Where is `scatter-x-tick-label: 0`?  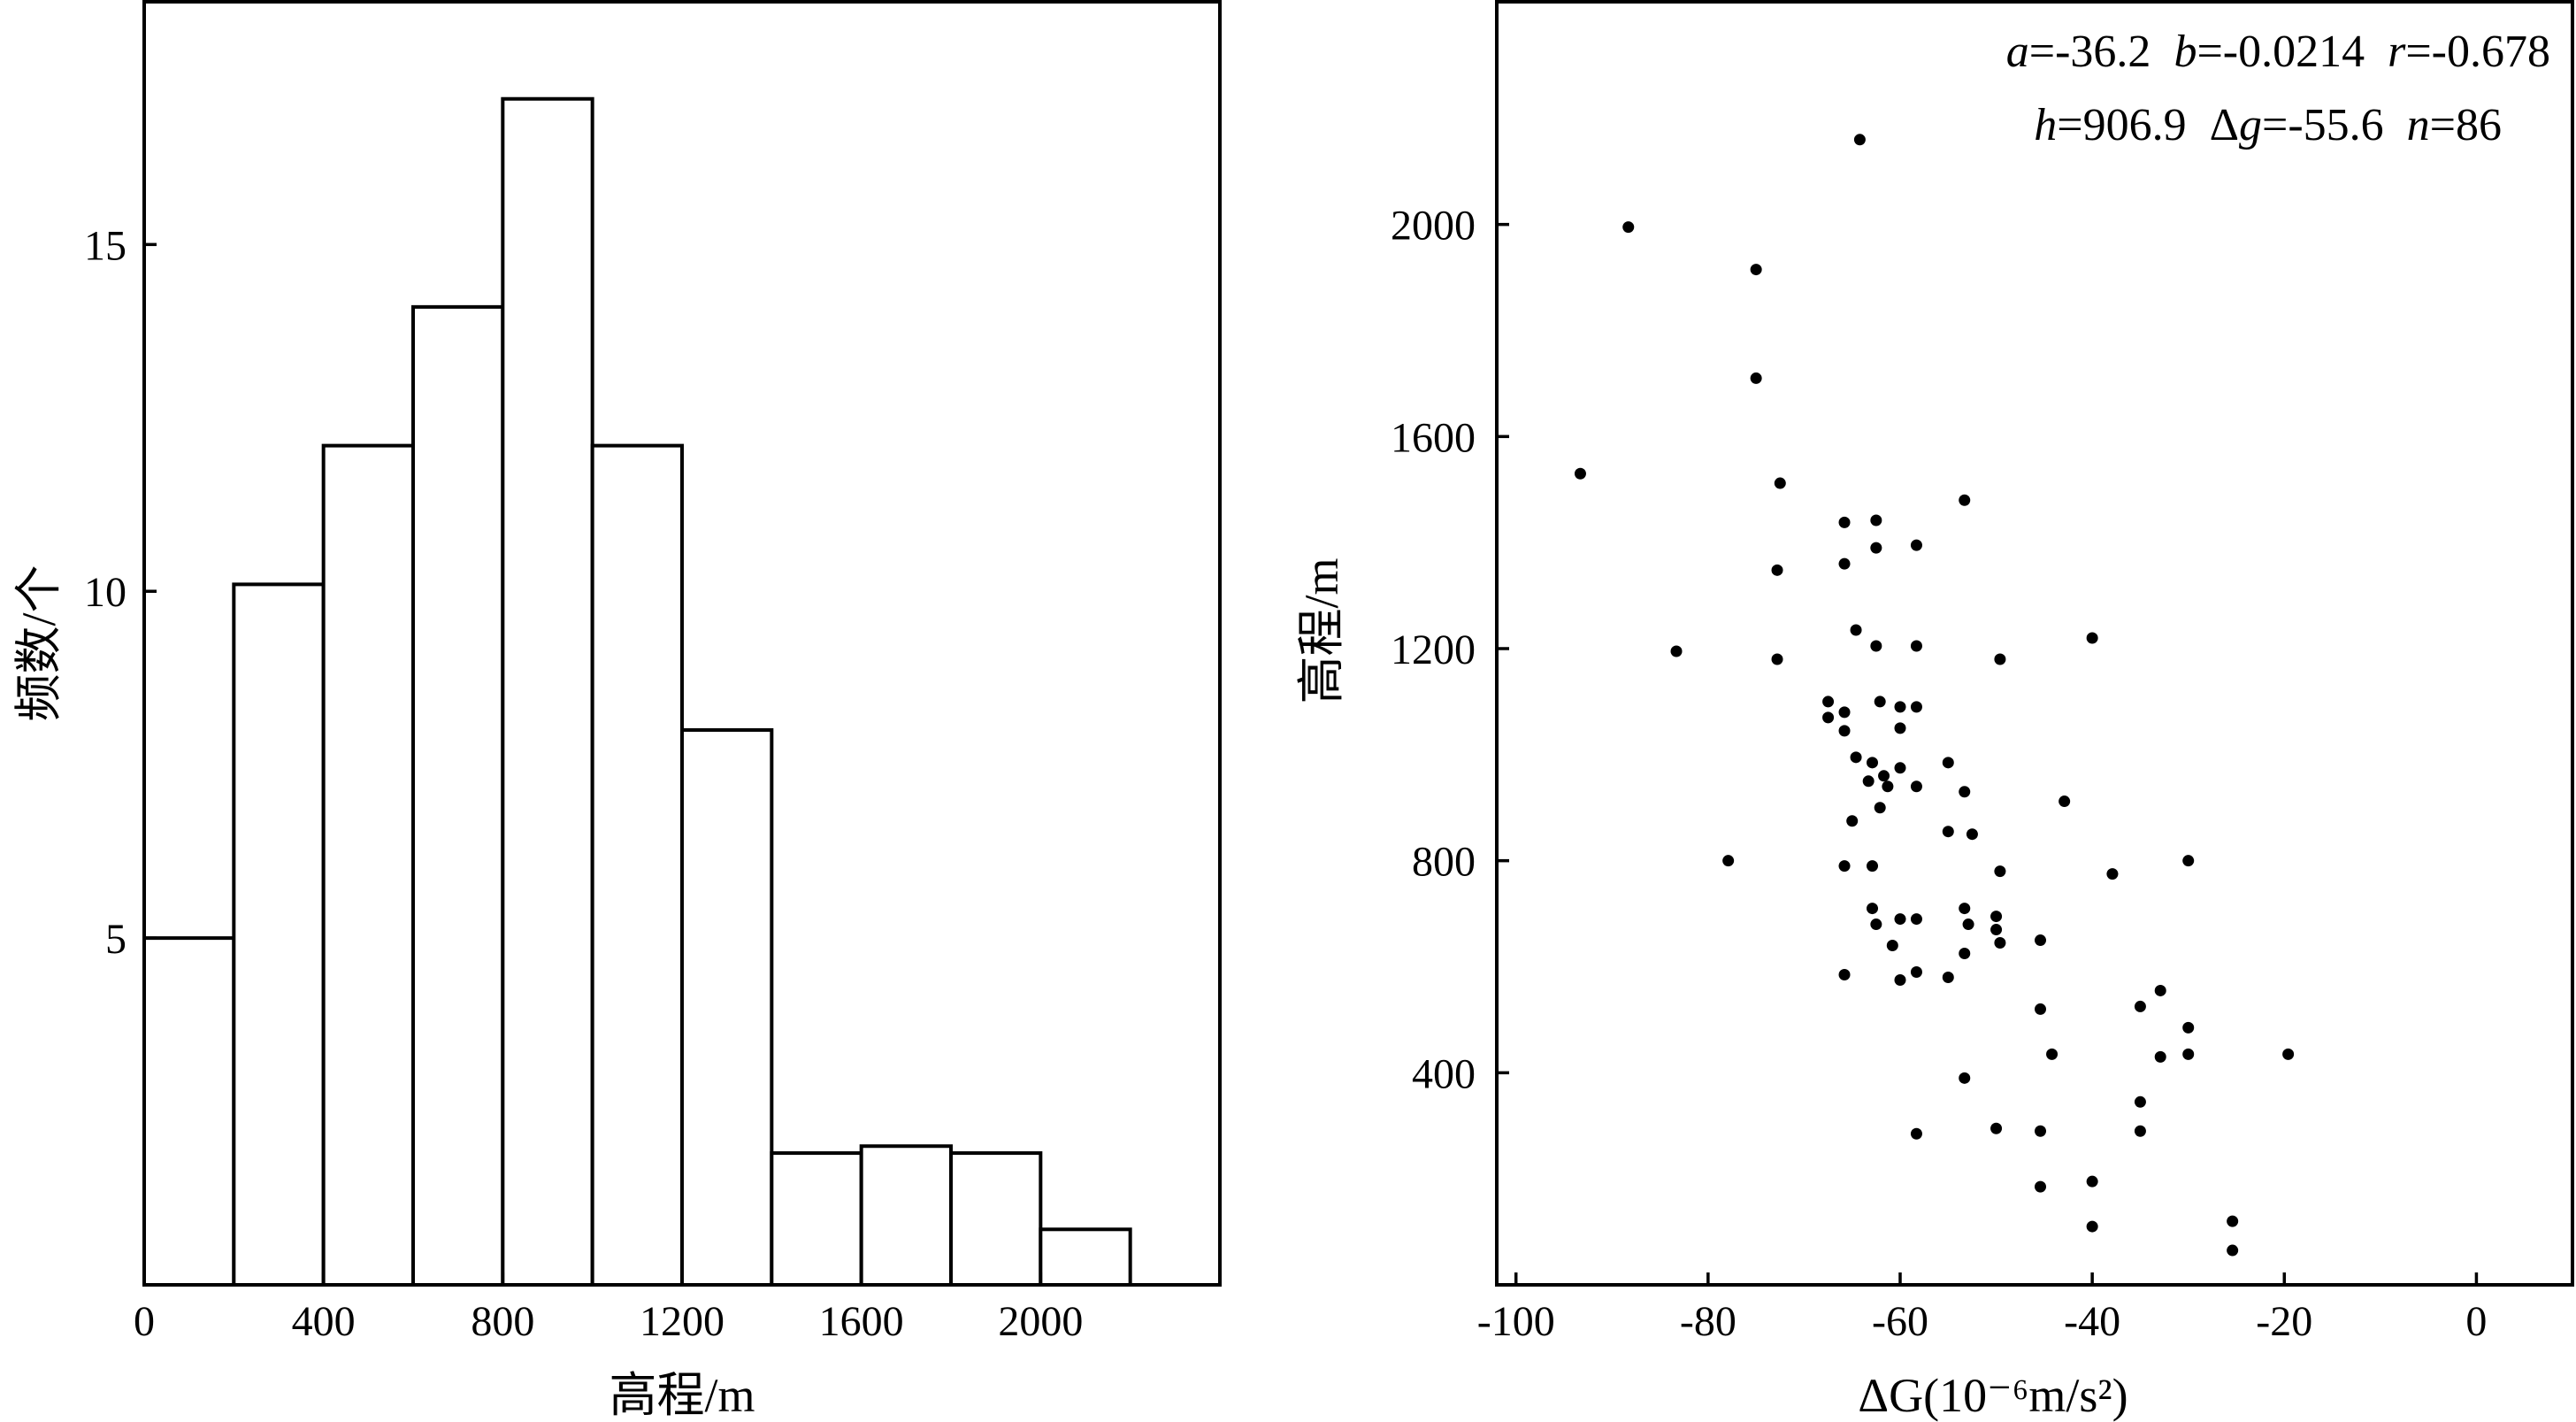
scatter-x-tick-label: 0 is located at coordinates (2476, 1321).